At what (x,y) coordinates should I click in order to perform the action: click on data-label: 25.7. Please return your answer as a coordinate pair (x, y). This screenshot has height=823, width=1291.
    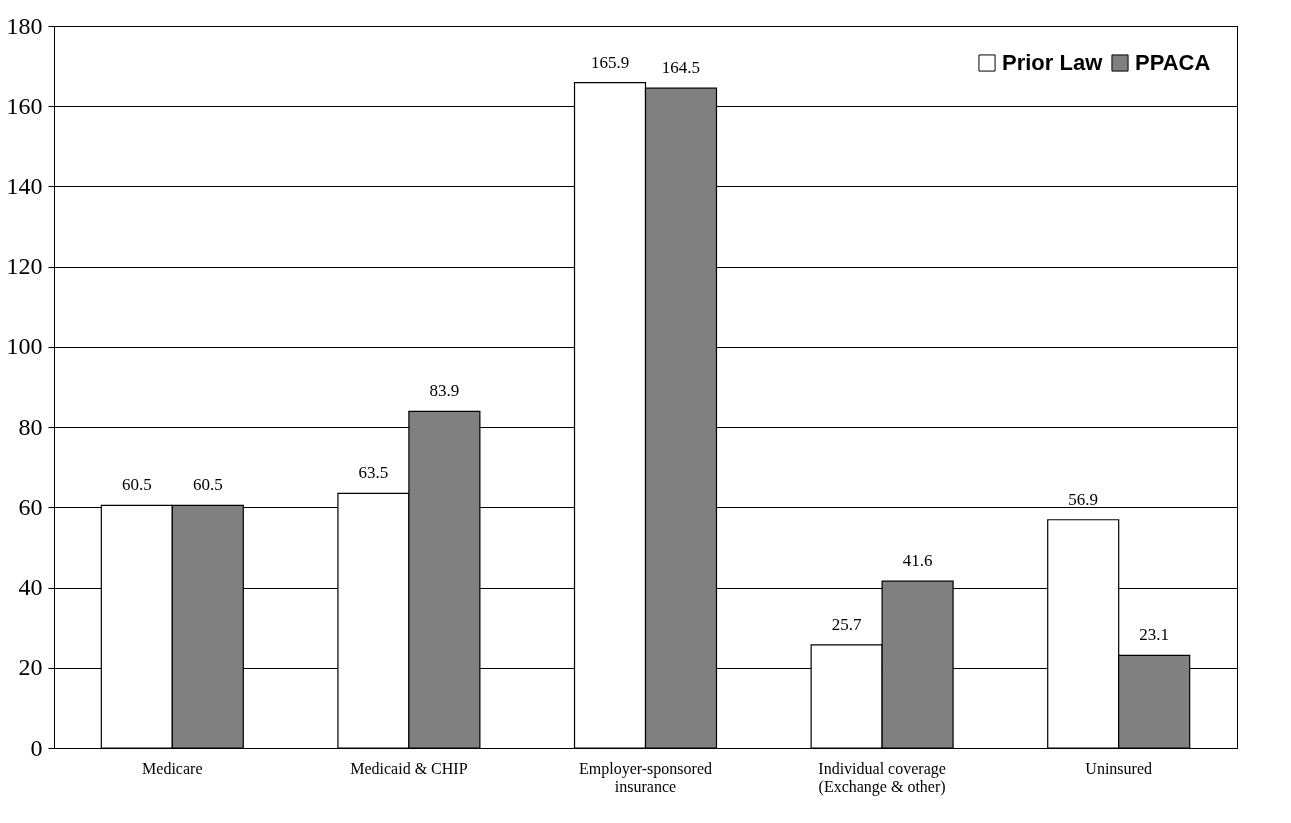
    Looking at the image, I should click on (846, 624).